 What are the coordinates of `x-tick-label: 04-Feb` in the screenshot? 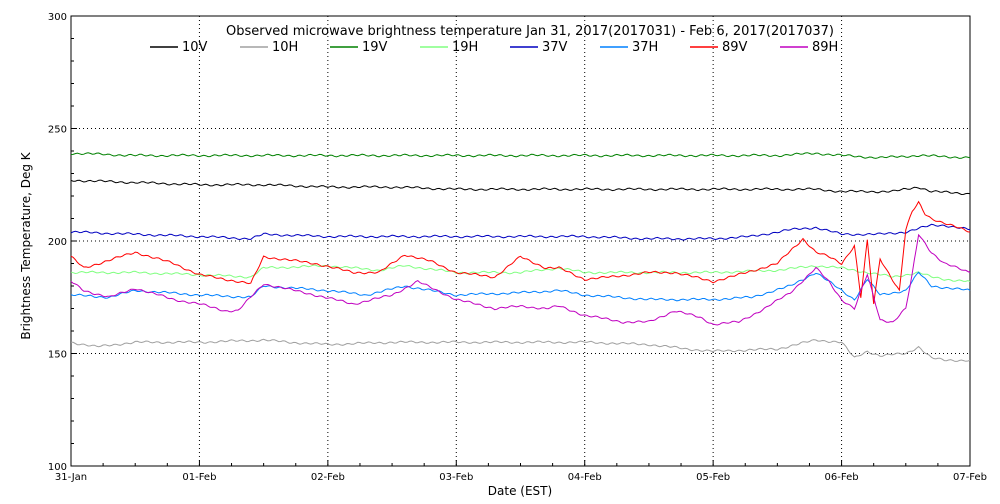 It's located at (585, 477).